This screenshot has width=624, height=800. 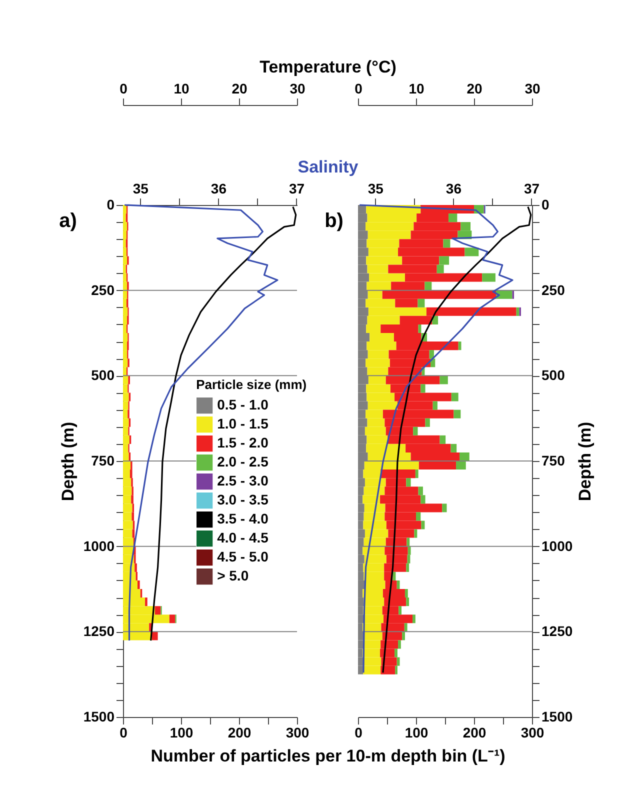 What do you see at coordinates (243, 480) in the screenshot?
I see `legend-label: 2.5 - 3.0` at bounding box center [243, 480].